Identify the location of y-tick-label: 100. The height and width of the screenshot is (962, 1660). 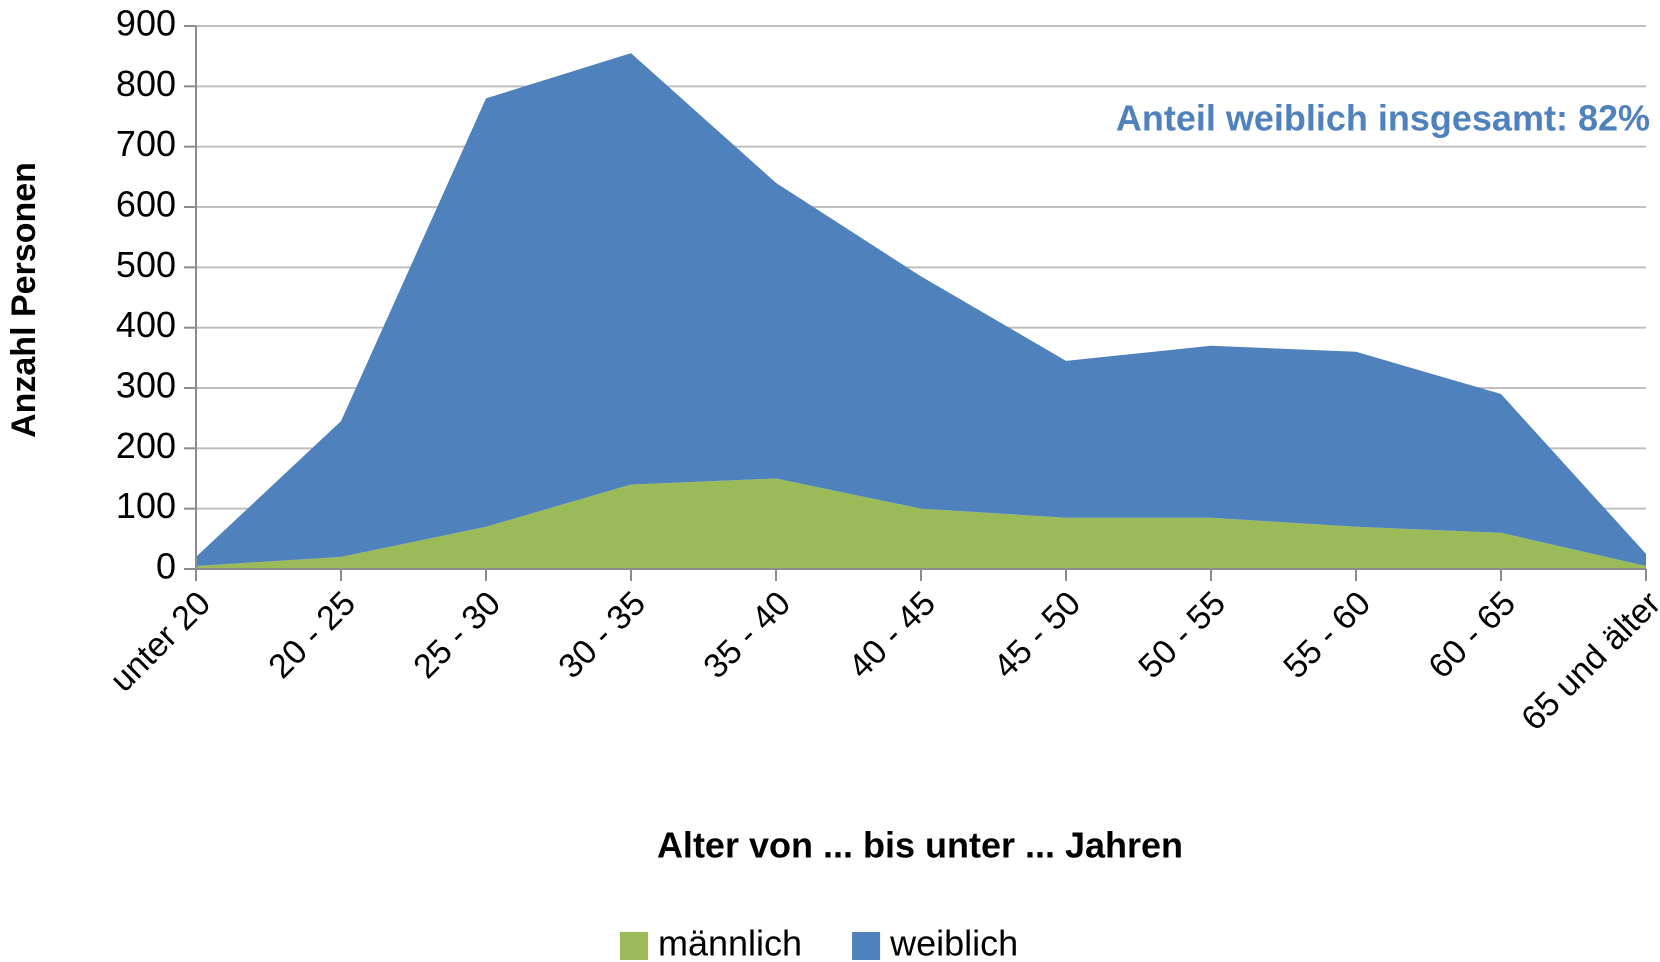
(146, 505).